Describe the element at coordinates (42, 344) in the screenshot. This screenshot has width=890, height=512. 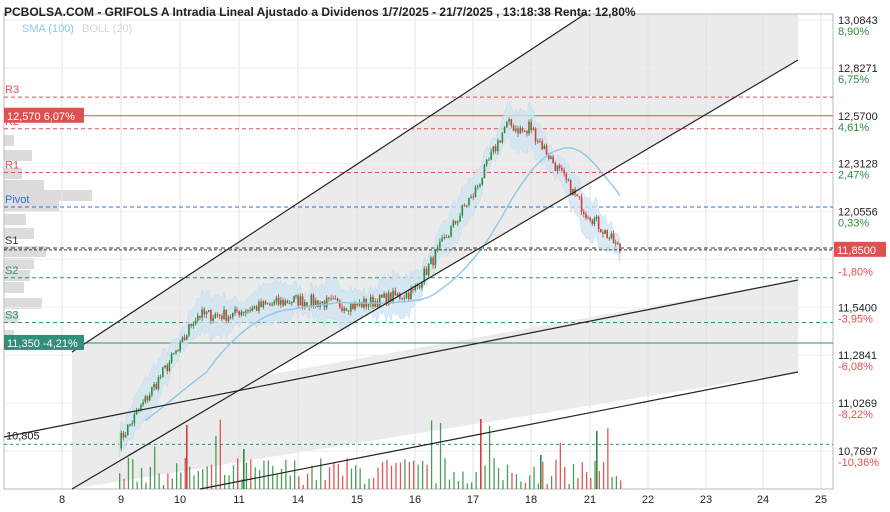
I see `low-marker-label: 11,350 -4,21%` at that location.